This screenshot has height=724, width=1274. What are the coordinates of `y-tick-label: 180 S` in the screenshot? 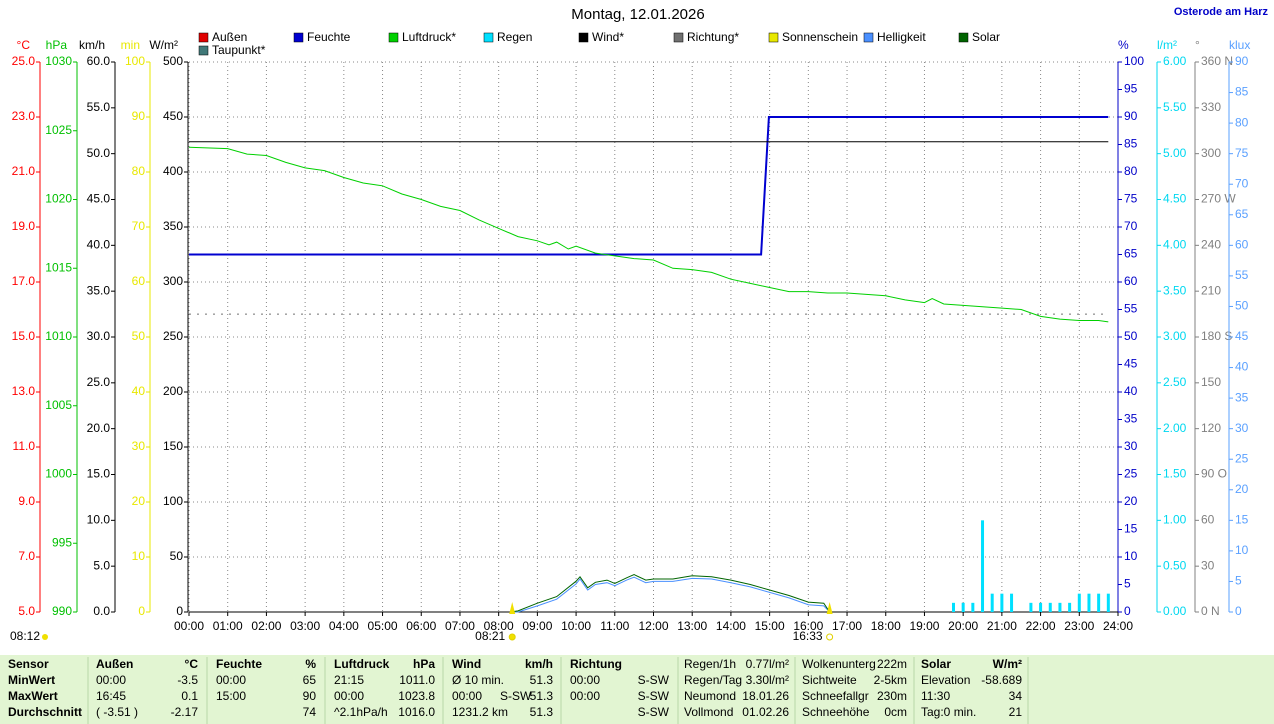 It's located at (1216, 336).